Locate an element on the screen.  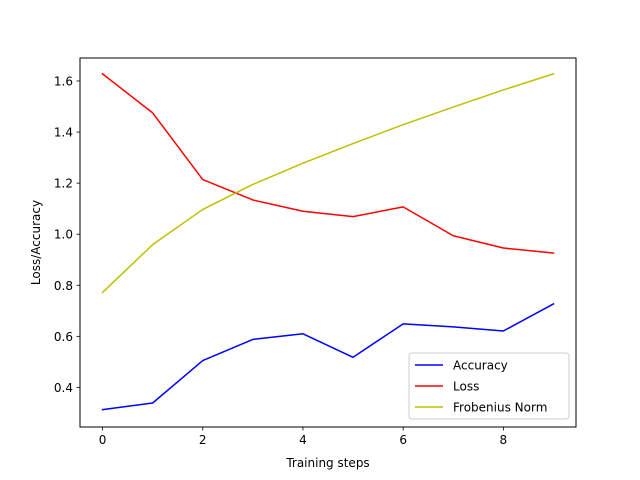
y-tick-label: 0.8 is located at coordinates (63, 286).